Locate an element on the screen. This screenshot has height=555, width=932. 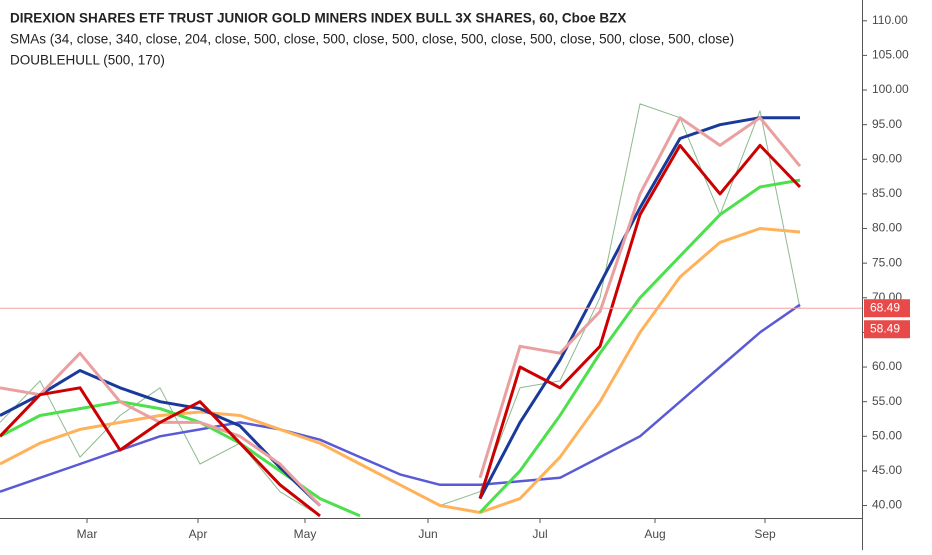
y-tick-label: 80.00 is located at coordinates (887, 228).